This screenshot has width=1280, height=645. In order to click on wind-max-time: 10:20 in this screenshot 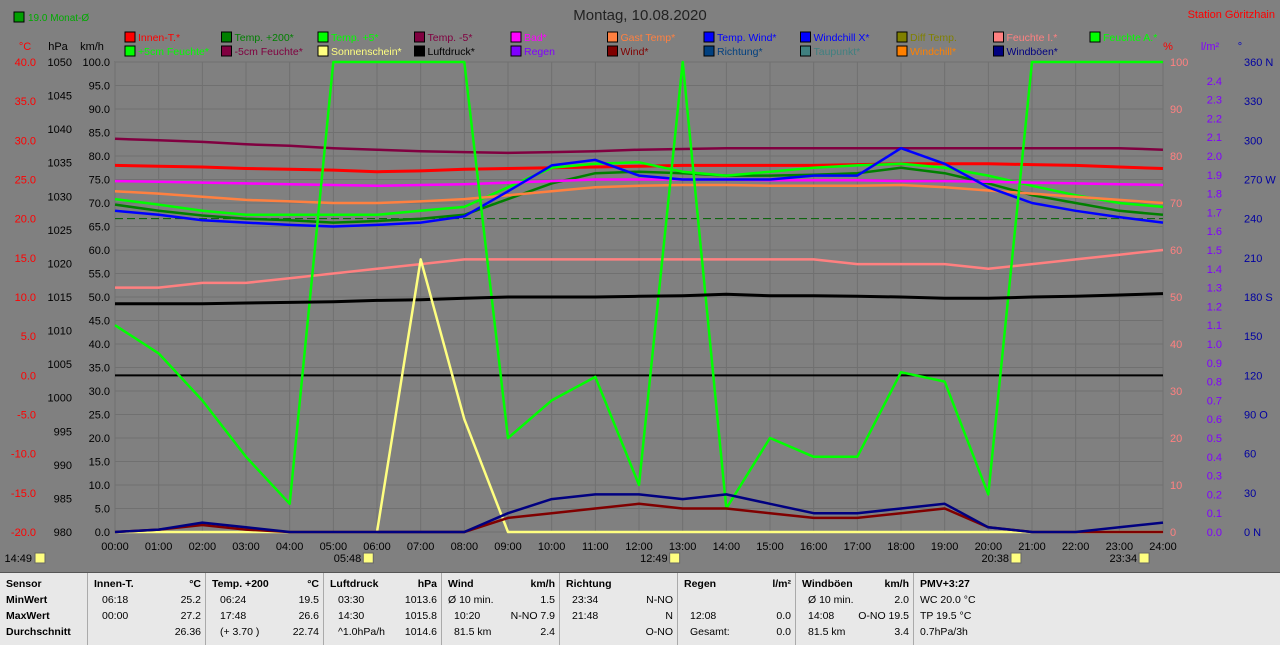, I will do `click(467, 616)`.